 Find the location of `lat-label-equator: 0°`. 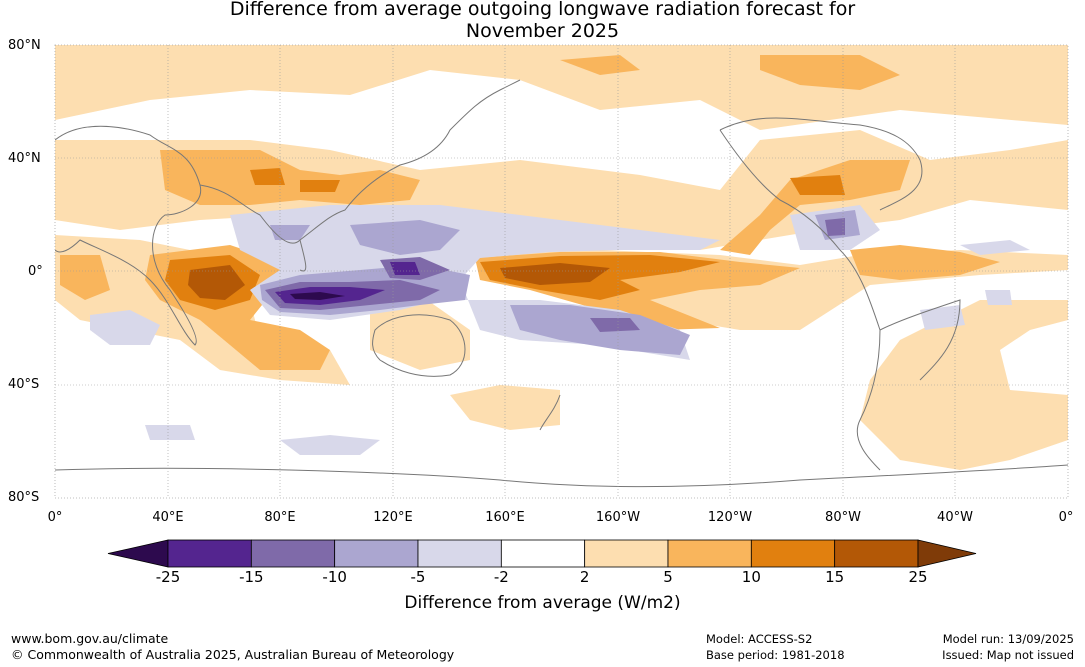

lat-label-equator: 0° is located at coordinates (35, 271).